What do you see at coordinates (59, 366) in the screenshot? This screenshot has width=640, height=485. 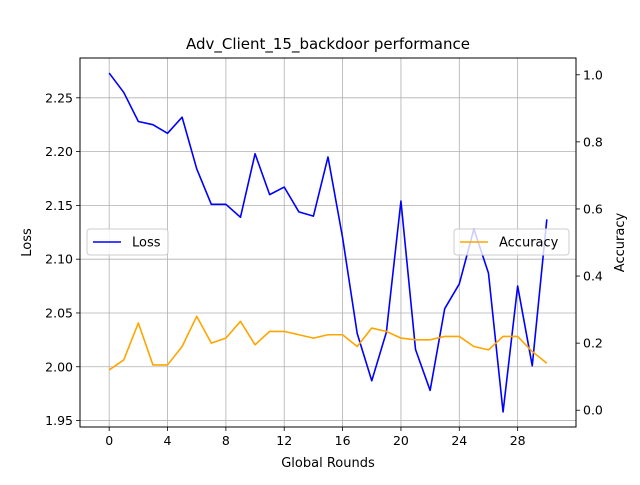 I see `y-tick-label: 2.00` at bounding box center [59, 366].